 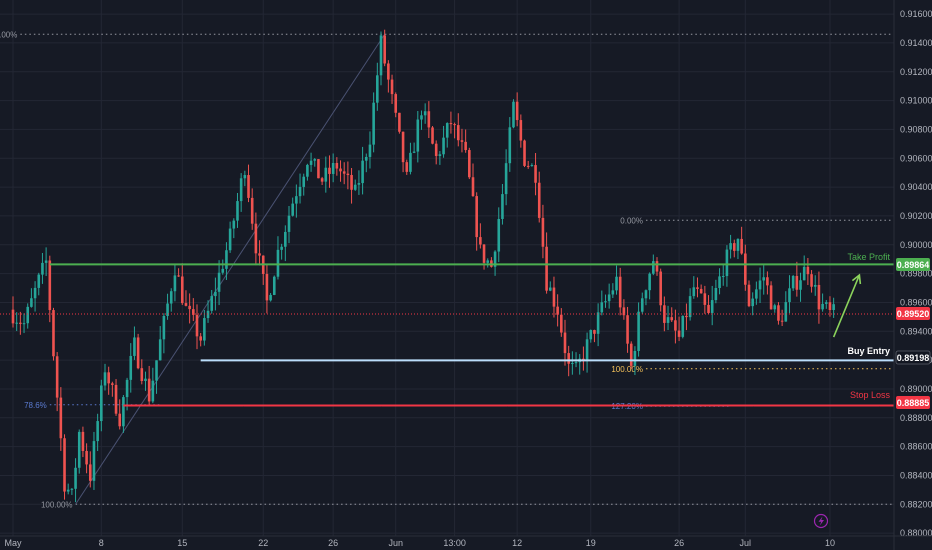 What do you see at coordinates (916, 158) in the screenshot?
I see `y-tick-label: 0.90600` at bounding box center [916, 158].